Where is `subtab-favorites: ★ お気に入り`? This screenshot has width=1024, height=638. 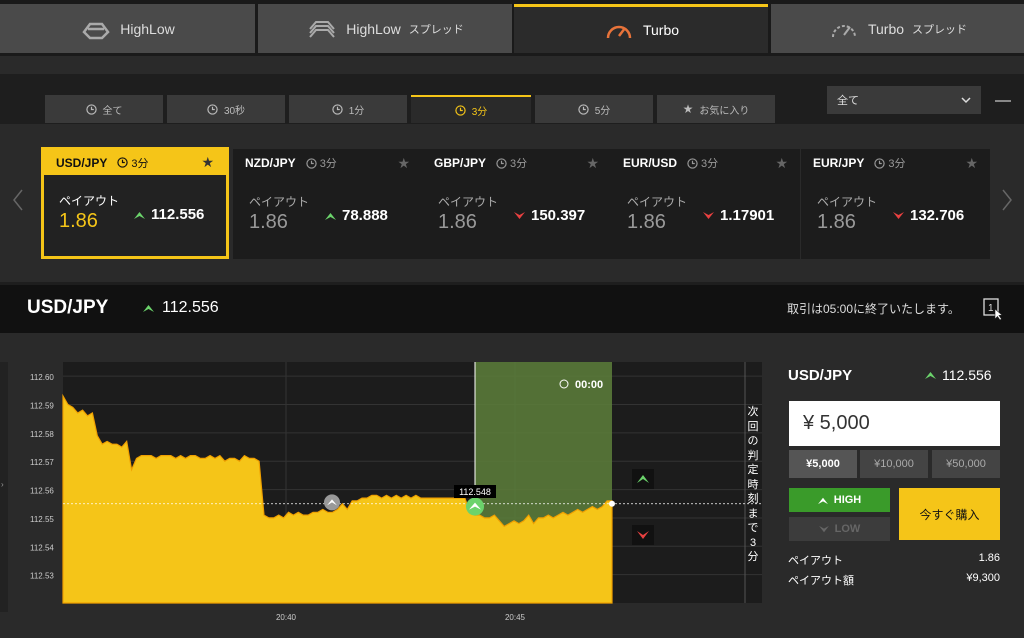 subtab-favorites: ★ お気に入り is located at coordinates (716, 109).